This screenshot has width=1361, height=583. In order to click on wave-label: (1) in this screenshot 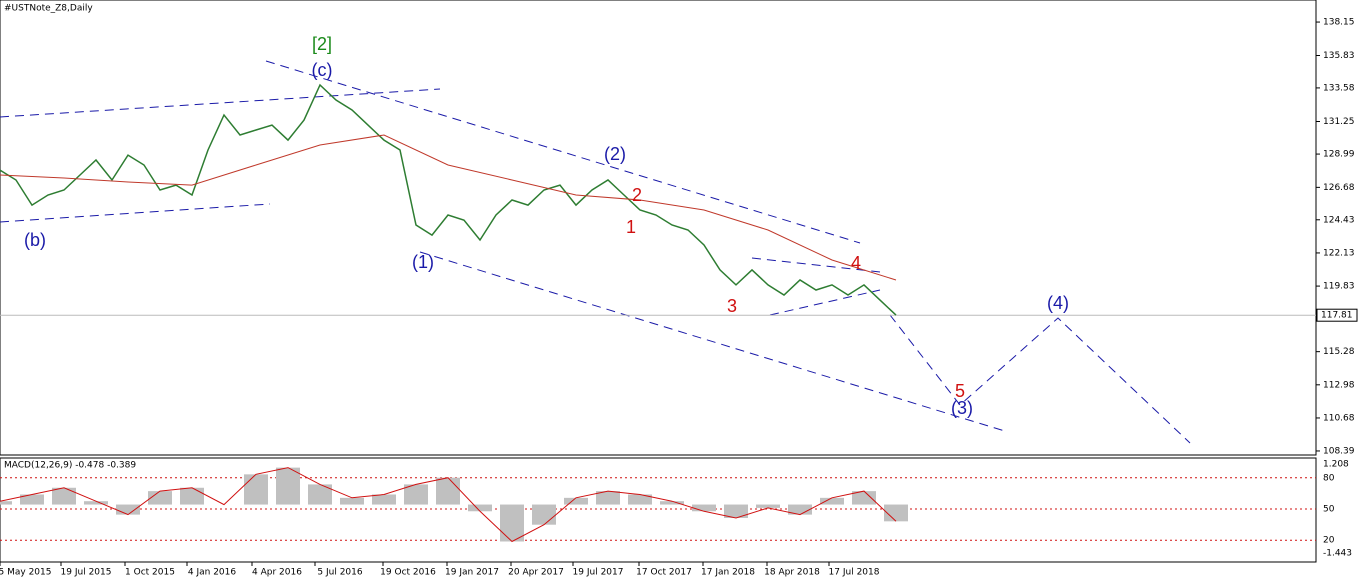, I will do `click(423, 262)`.